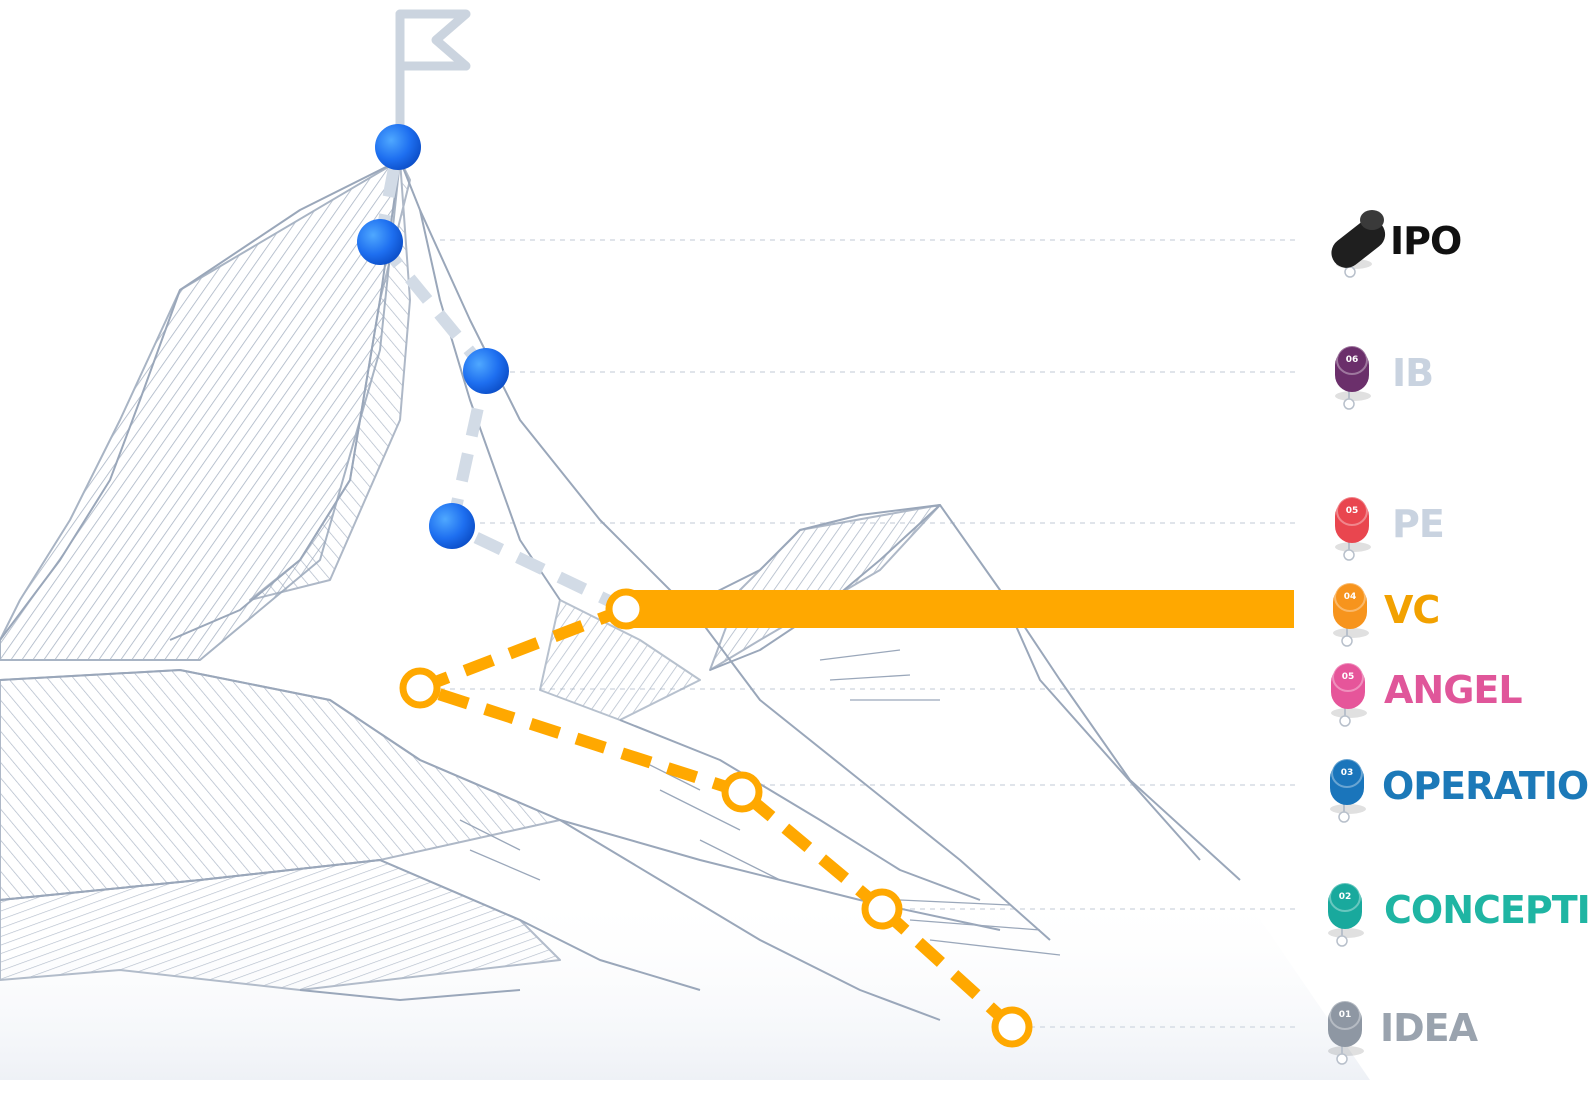 The image size is (1588, 1097). I want to click on stage-label-vc: VC, so click(1411, 610).